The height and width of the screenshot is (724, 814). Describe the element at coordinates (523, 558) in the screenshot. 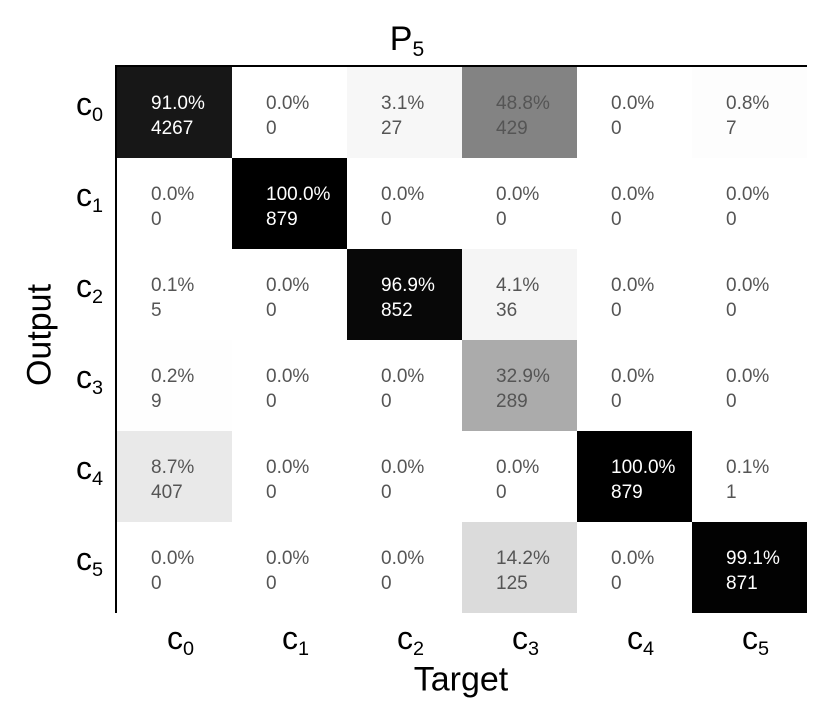

I see `cell-percent-label: 14.2%` at that location.